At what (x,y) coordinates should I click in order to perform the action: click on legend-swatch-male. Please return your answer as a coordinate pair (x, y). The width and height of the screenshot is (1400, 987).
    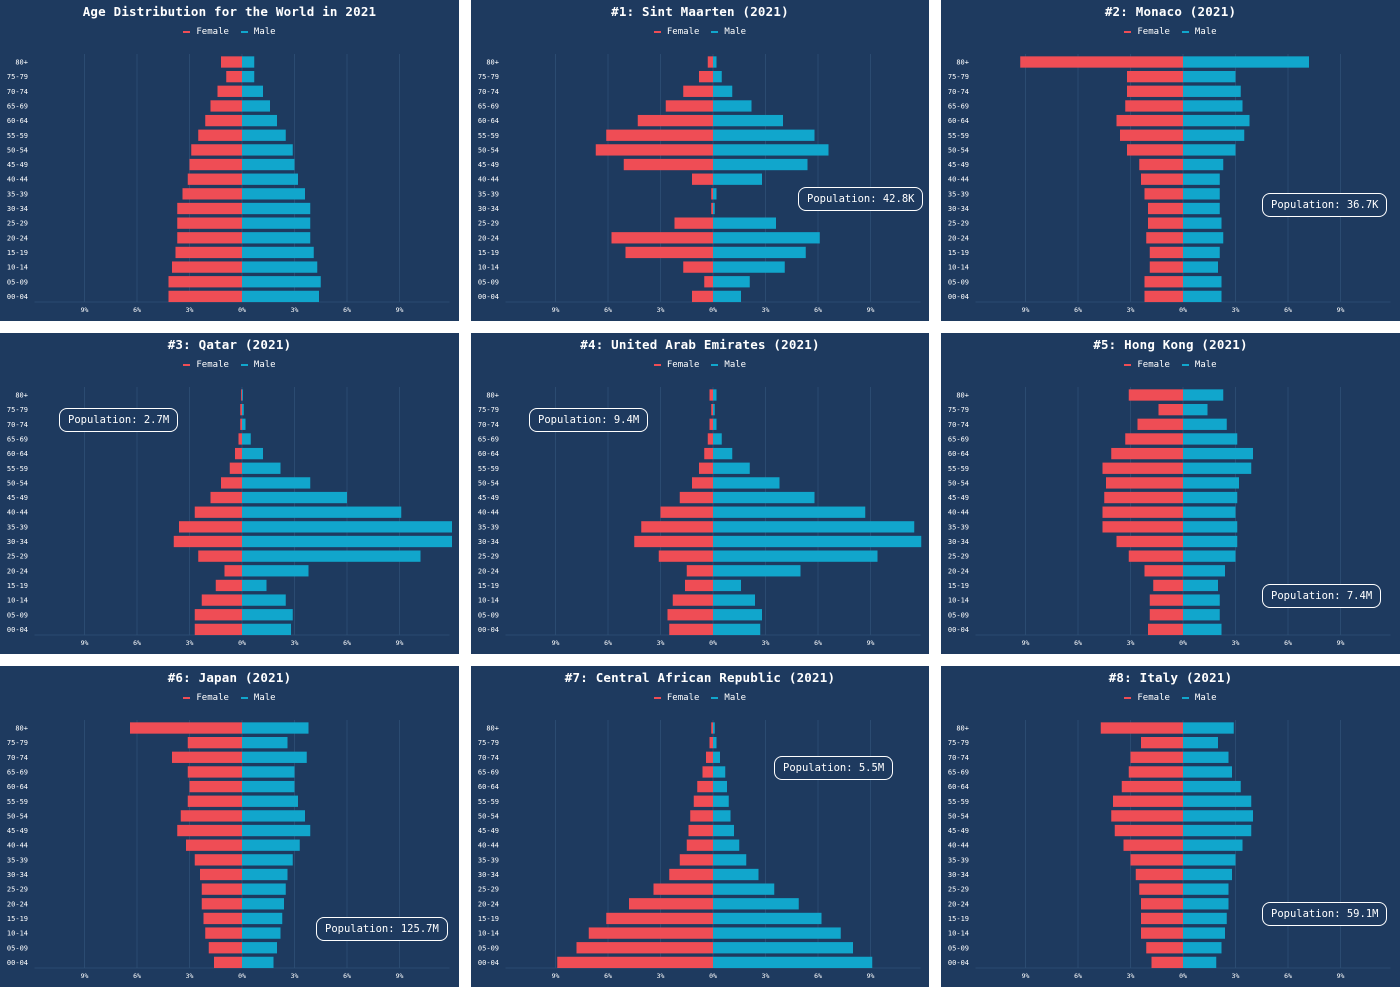
    Looking at the image, I should click on (715, 698).